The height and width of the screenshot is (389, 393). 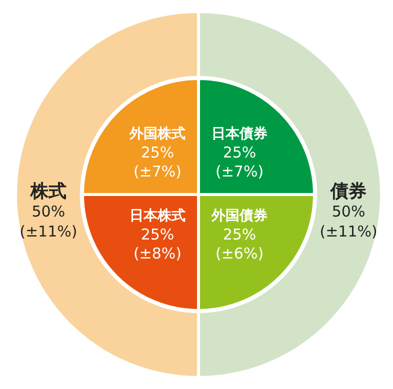 I want to click on slice-label: 日本債券, so click(x=240, y=134).